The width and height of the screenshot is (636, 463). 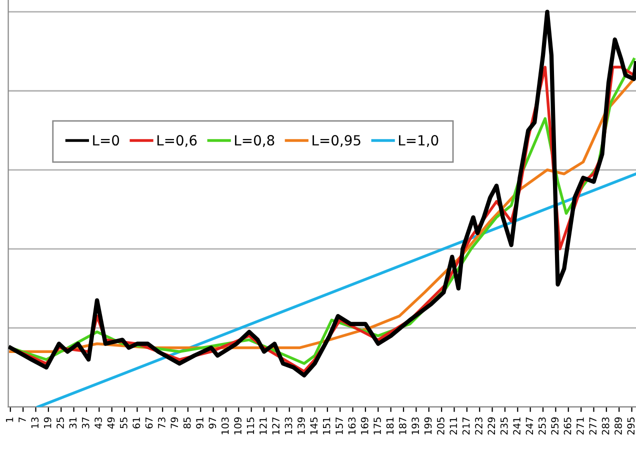 What do you see at coordinates (364, 425) in the screenshot?
I see `x-tick-label: 169` at bounding box center [364, 425].